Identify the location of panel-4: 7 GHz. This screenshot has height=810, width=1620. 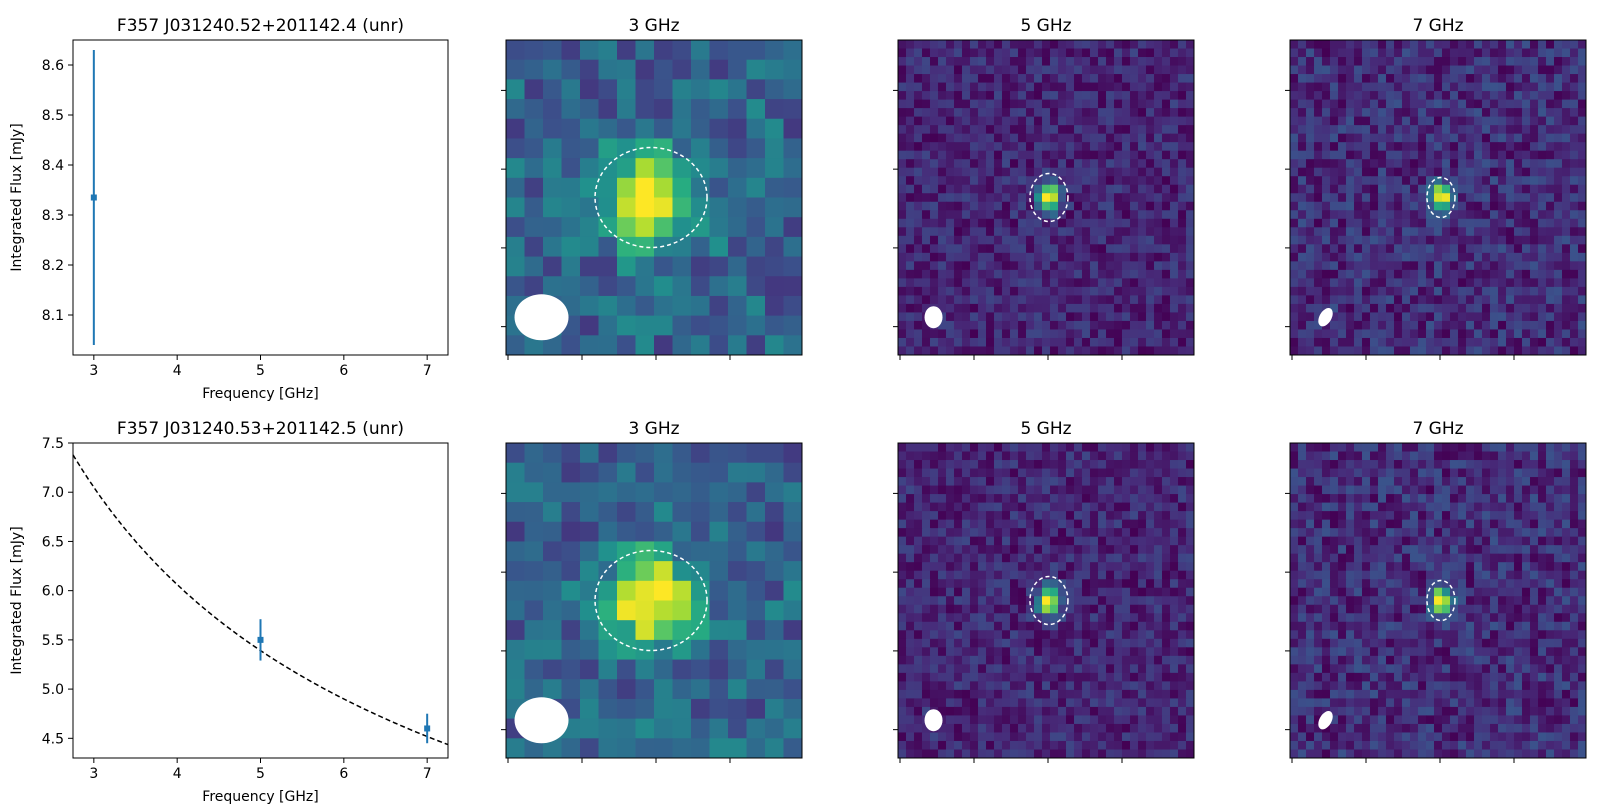
(1436, 188).